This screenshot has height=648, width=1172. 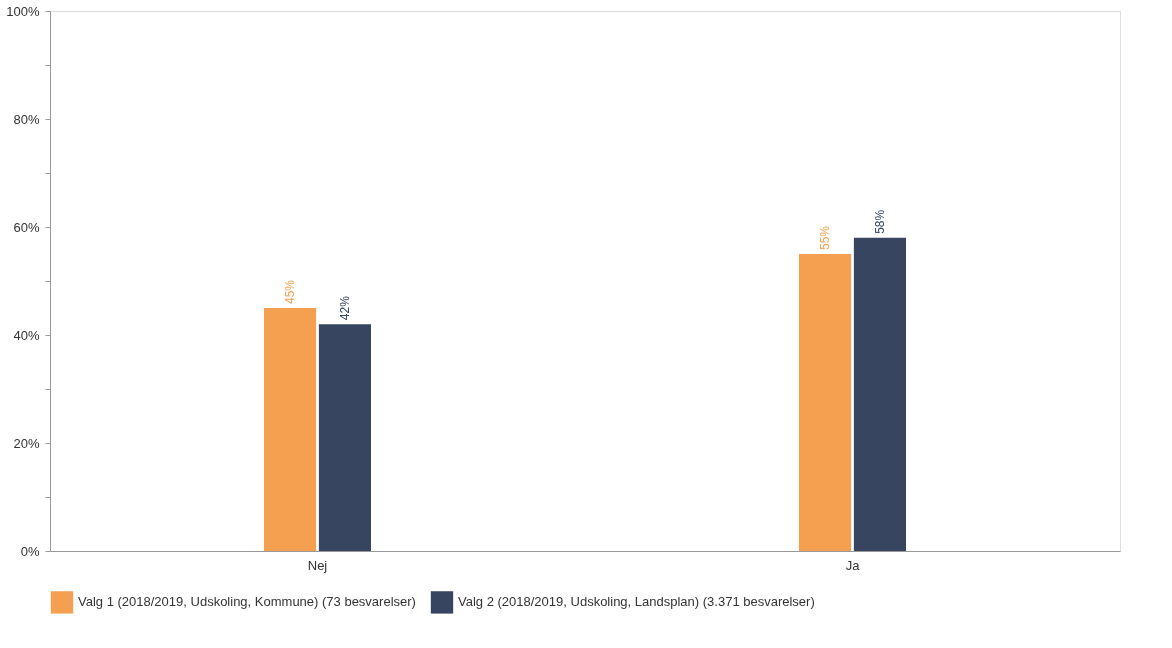 What do you see at coordinates (636, 602) in the screenshot?
I see `legend-label: Valg 2 (2018/2019, Udskoling, Landsplan) (3.371 besvarelser)` at bounding box center [636, 602].